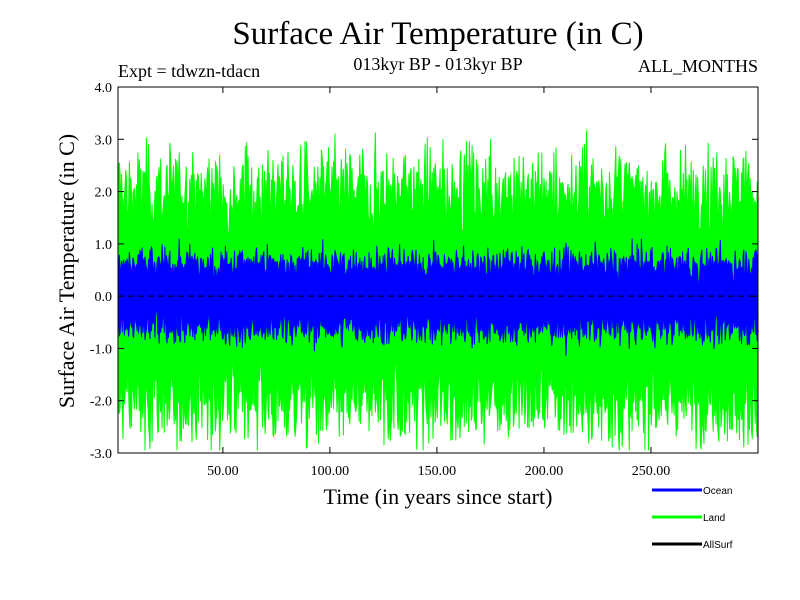 This screenshot has width=800, height=600. I want to click on y-tick-label: 2.0, so click(104, 193).